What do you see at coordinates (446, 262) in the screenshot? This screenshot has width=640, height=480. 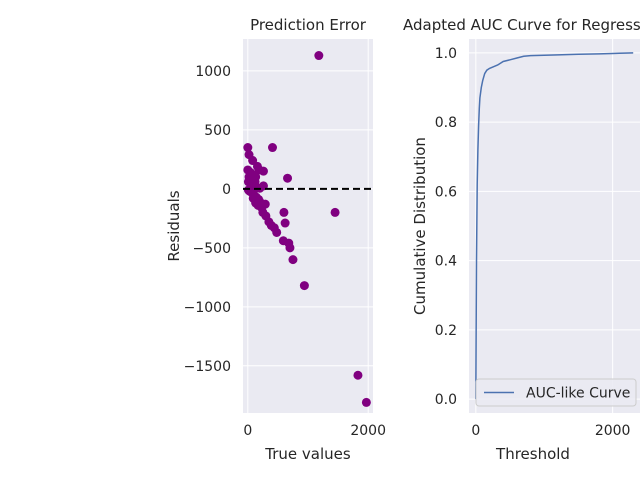 I see `y-tick-label: 0.4` at bounding box center [446, 262].